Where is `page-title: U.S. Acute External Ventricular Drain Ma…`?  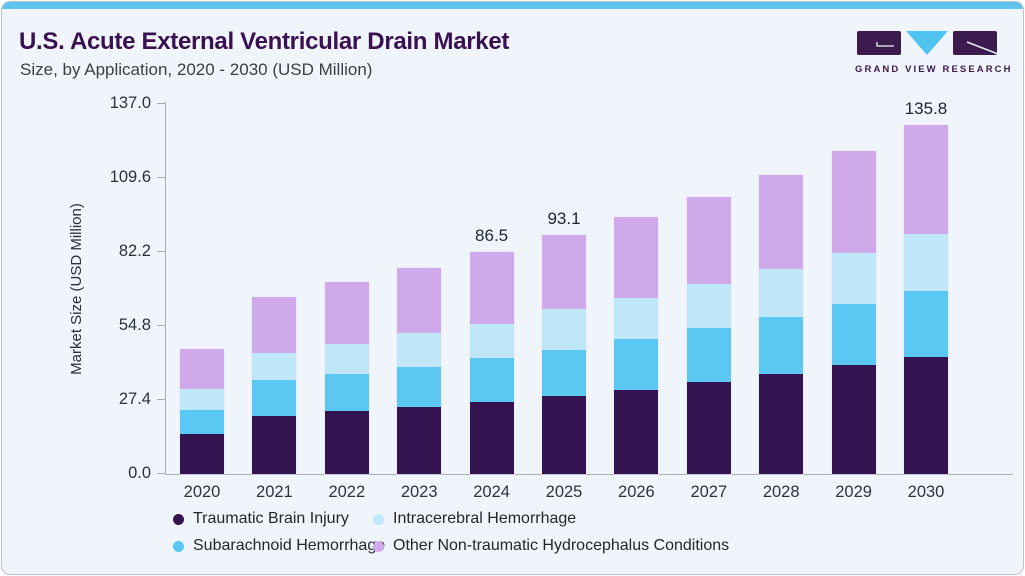 page-title: U.S. Acute External Ventricular Drain Ma… is located at coordinates (264, 41).